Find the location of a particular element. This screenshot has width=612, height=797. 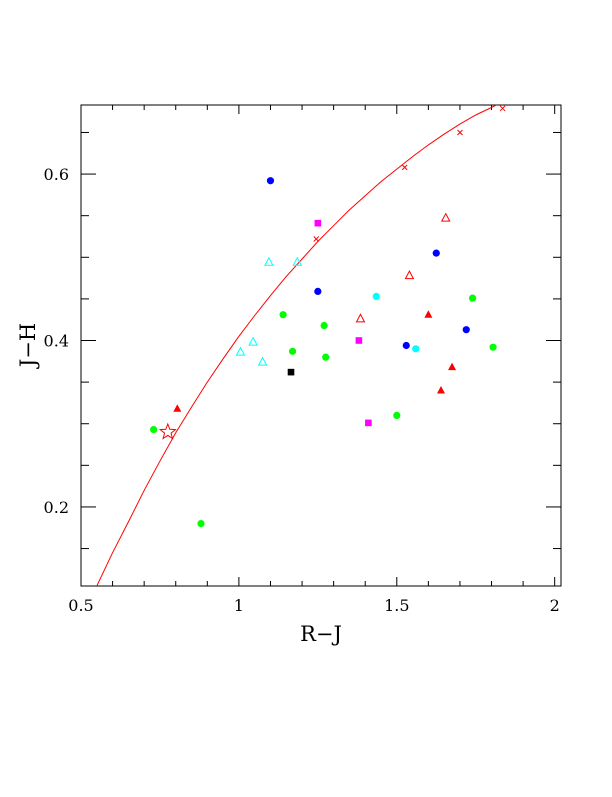

x-tick-label: 0.5 is located at coordinates (80, 605).